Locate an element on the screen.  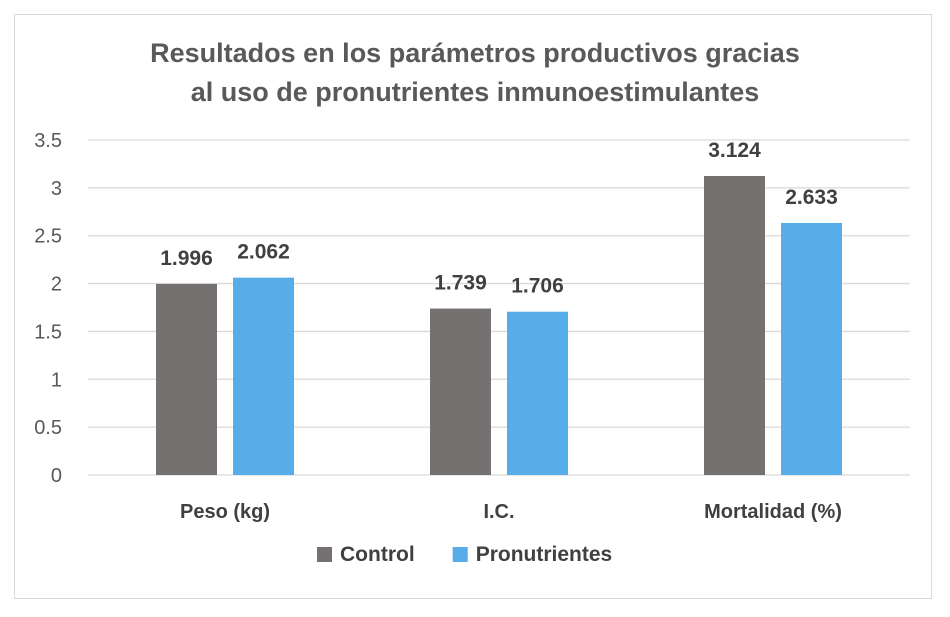
data-label: 1.996 is located at coordinates (186, 258).